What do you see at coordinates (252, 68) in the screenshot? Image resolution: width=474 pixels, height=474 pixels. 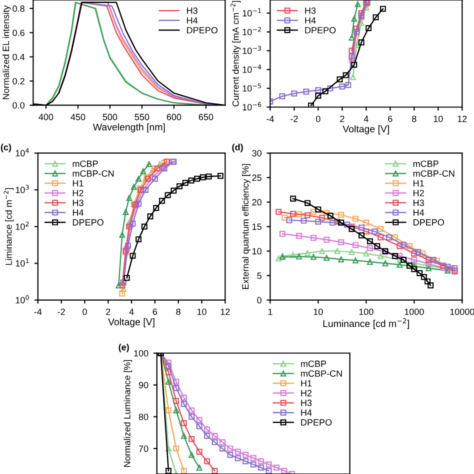 I see `y-tick-label: 10$^{−4}$` at bounding box center [252, 68].